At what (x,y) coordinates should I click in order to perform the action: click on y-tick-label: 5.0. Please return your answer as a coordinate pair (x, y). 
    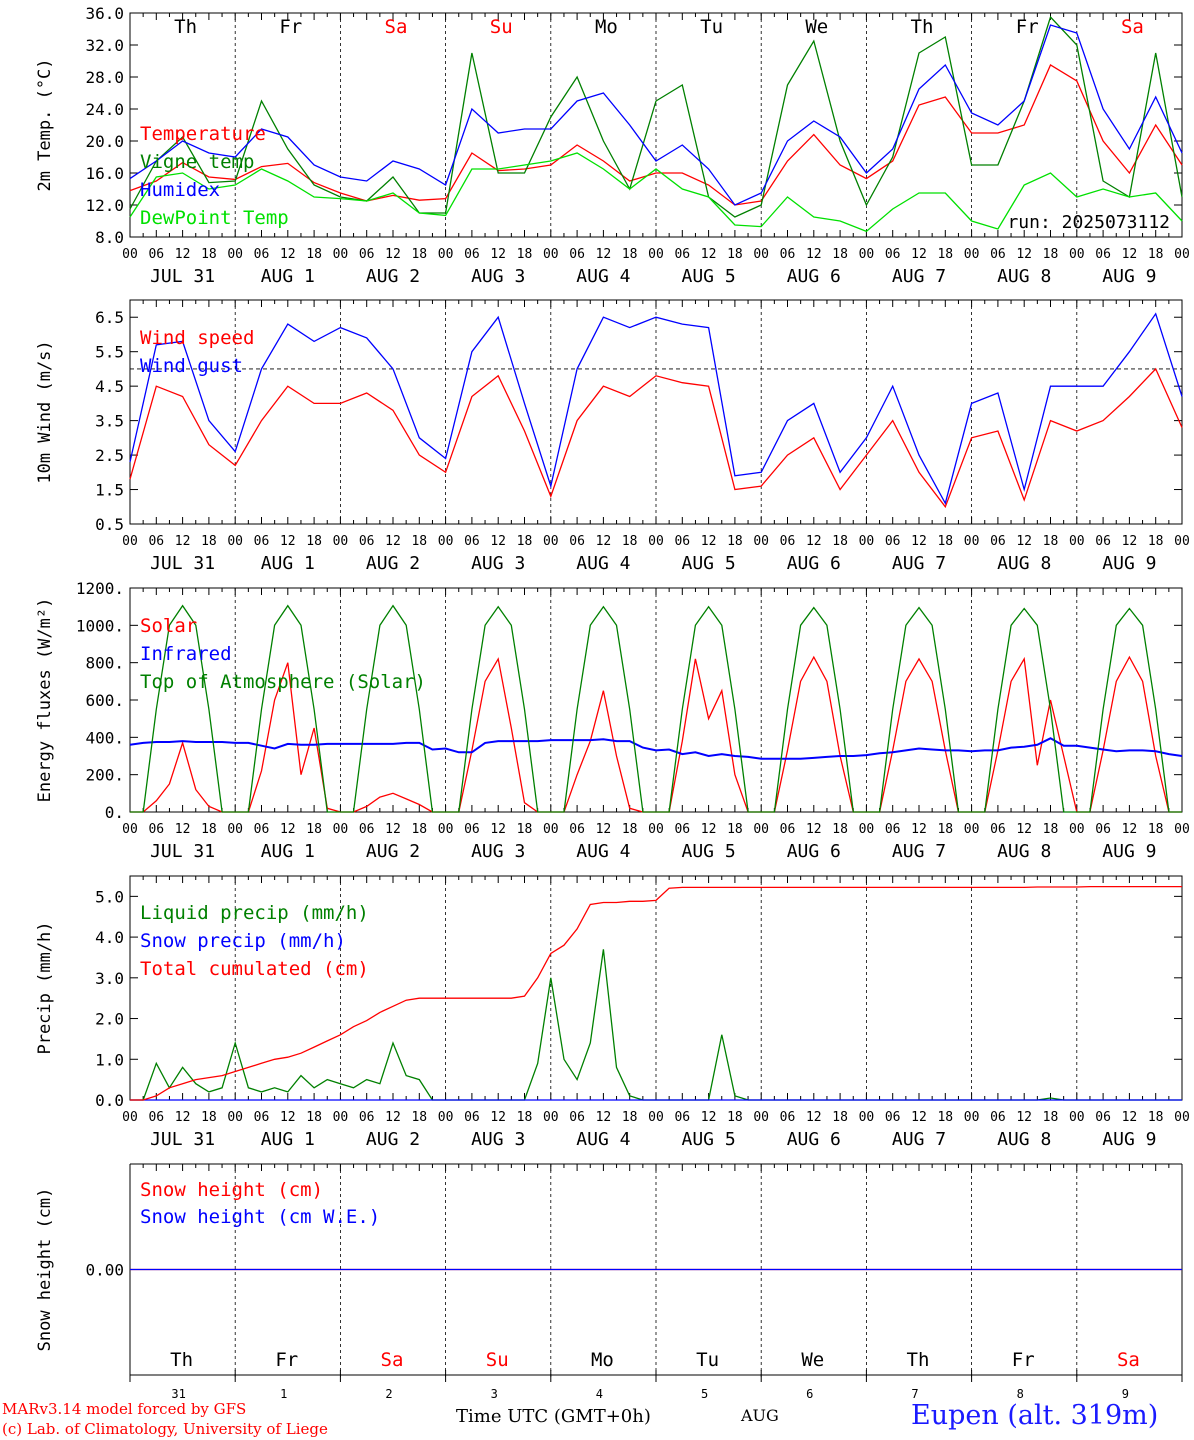
    Looking at the image, I should click on (109, 896).